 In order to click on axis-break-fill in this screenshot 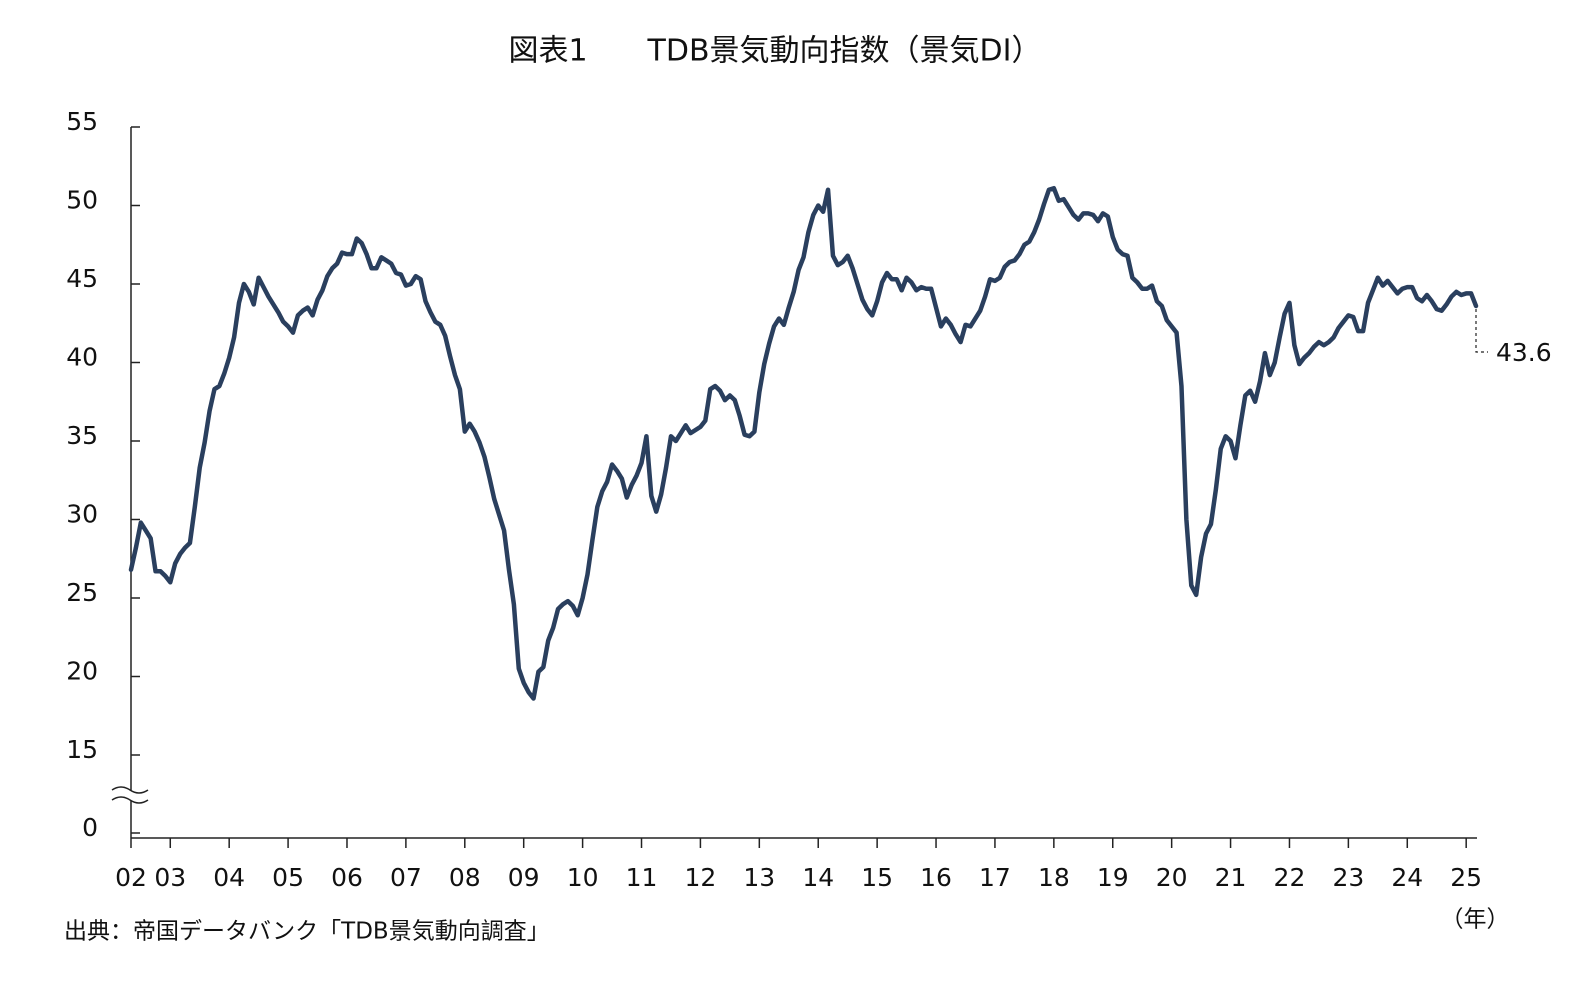, I will do `click(130, 795)`.